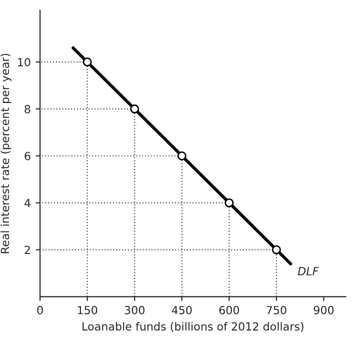 This screenshot has width=364, height=345. I want to click on annotation: DLF, so click(308, 271).